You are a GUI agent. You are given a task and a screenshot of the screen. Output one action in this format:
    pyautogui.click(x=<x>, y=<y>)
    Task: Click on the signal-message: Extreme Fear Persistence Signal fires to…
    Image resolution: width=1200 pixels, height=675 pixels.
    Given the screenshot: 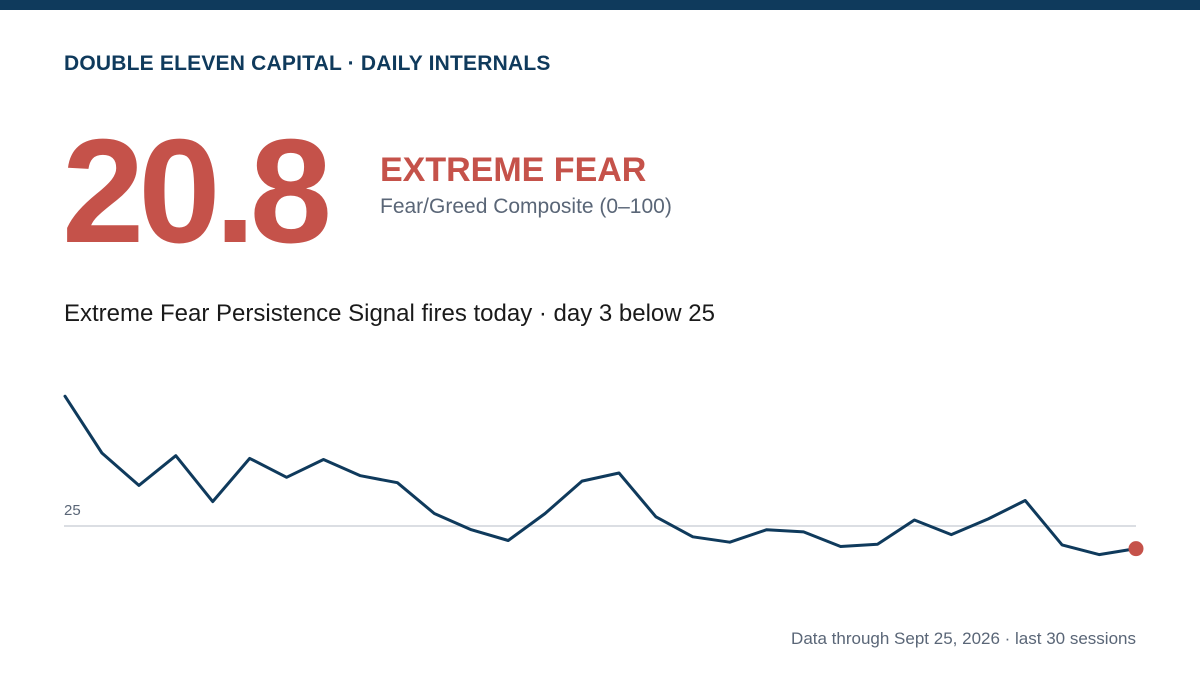 What is the action you would take?
    pyautogui.click(x=389, y=313)
    